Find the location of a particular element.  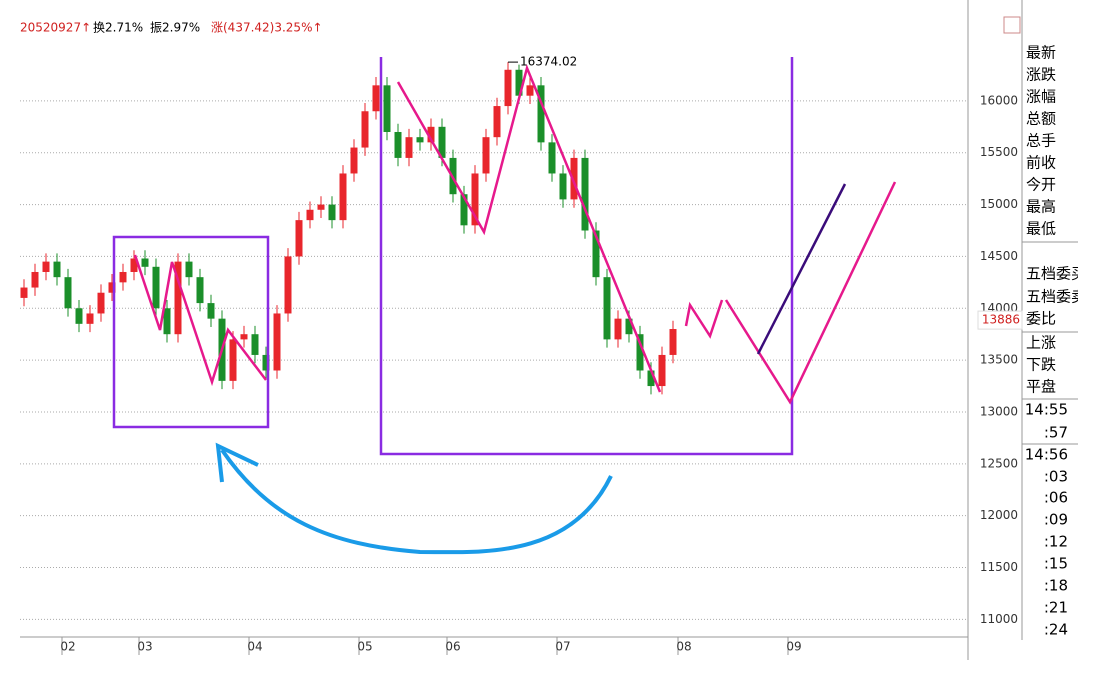

y-tick-label: 15500 is located at coordinates (999, 152).